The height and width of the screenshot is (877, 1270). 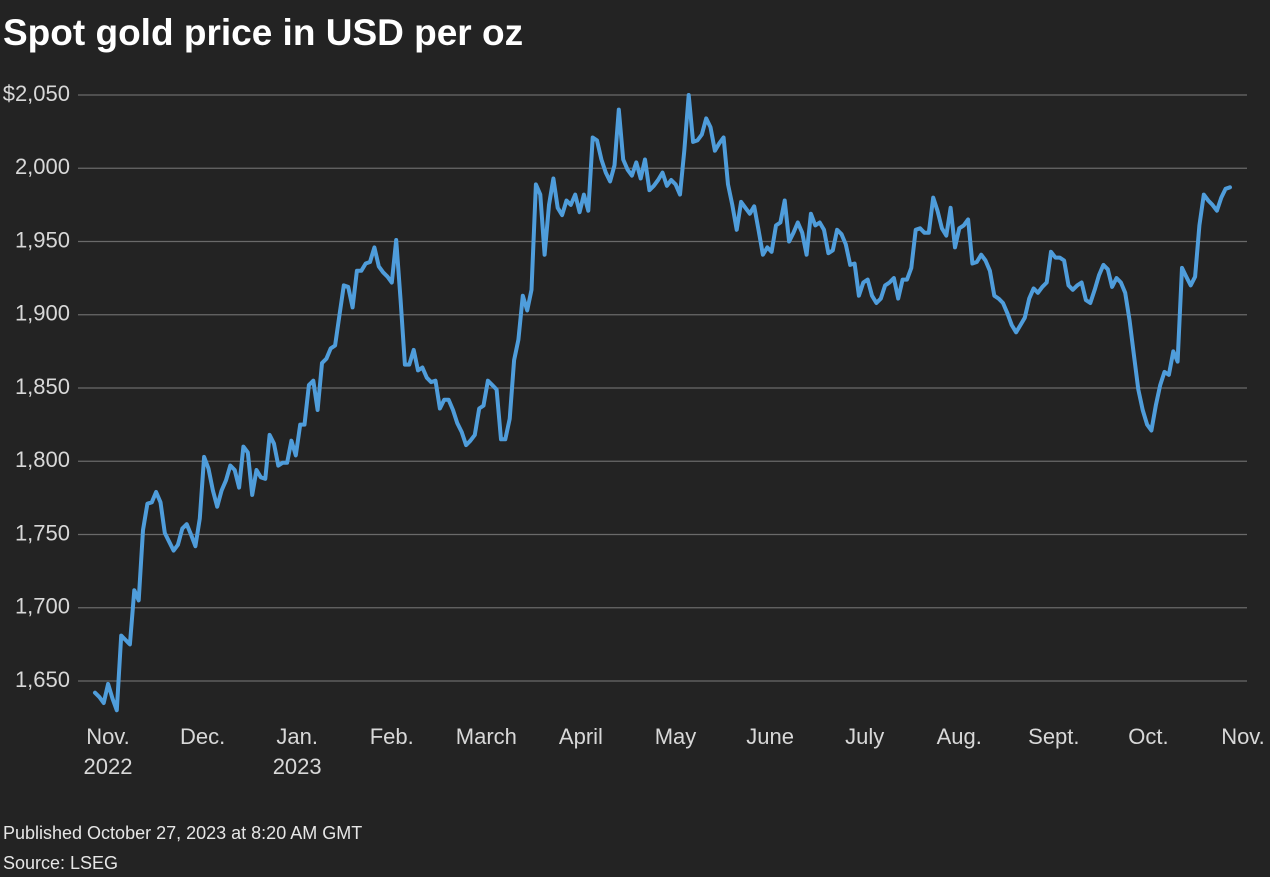 What do you see at coordinates (202, 736) in the screenshot?
I see `x-tick-label: Dec.` at bounding box center [202, 736].